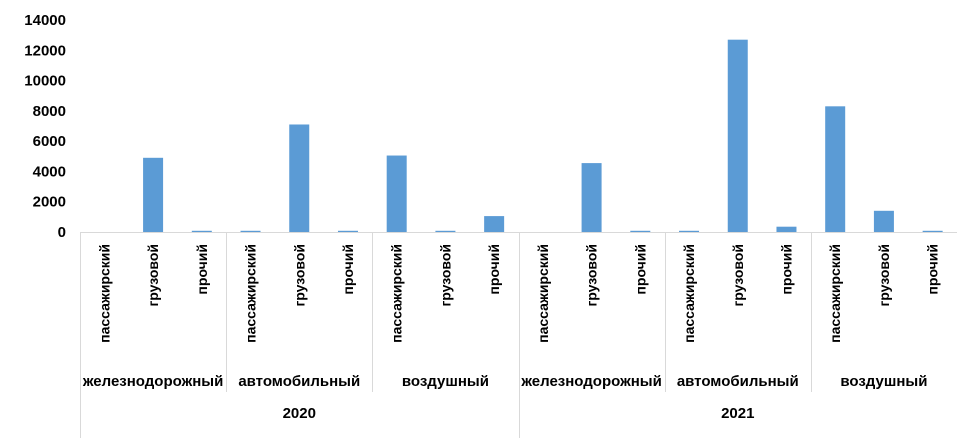  Describe the element at coordinates (45, 126) in the screenshot. I see `y-axis: 0 2000 4000 6000 8000 10000 12000 14000` at that location.